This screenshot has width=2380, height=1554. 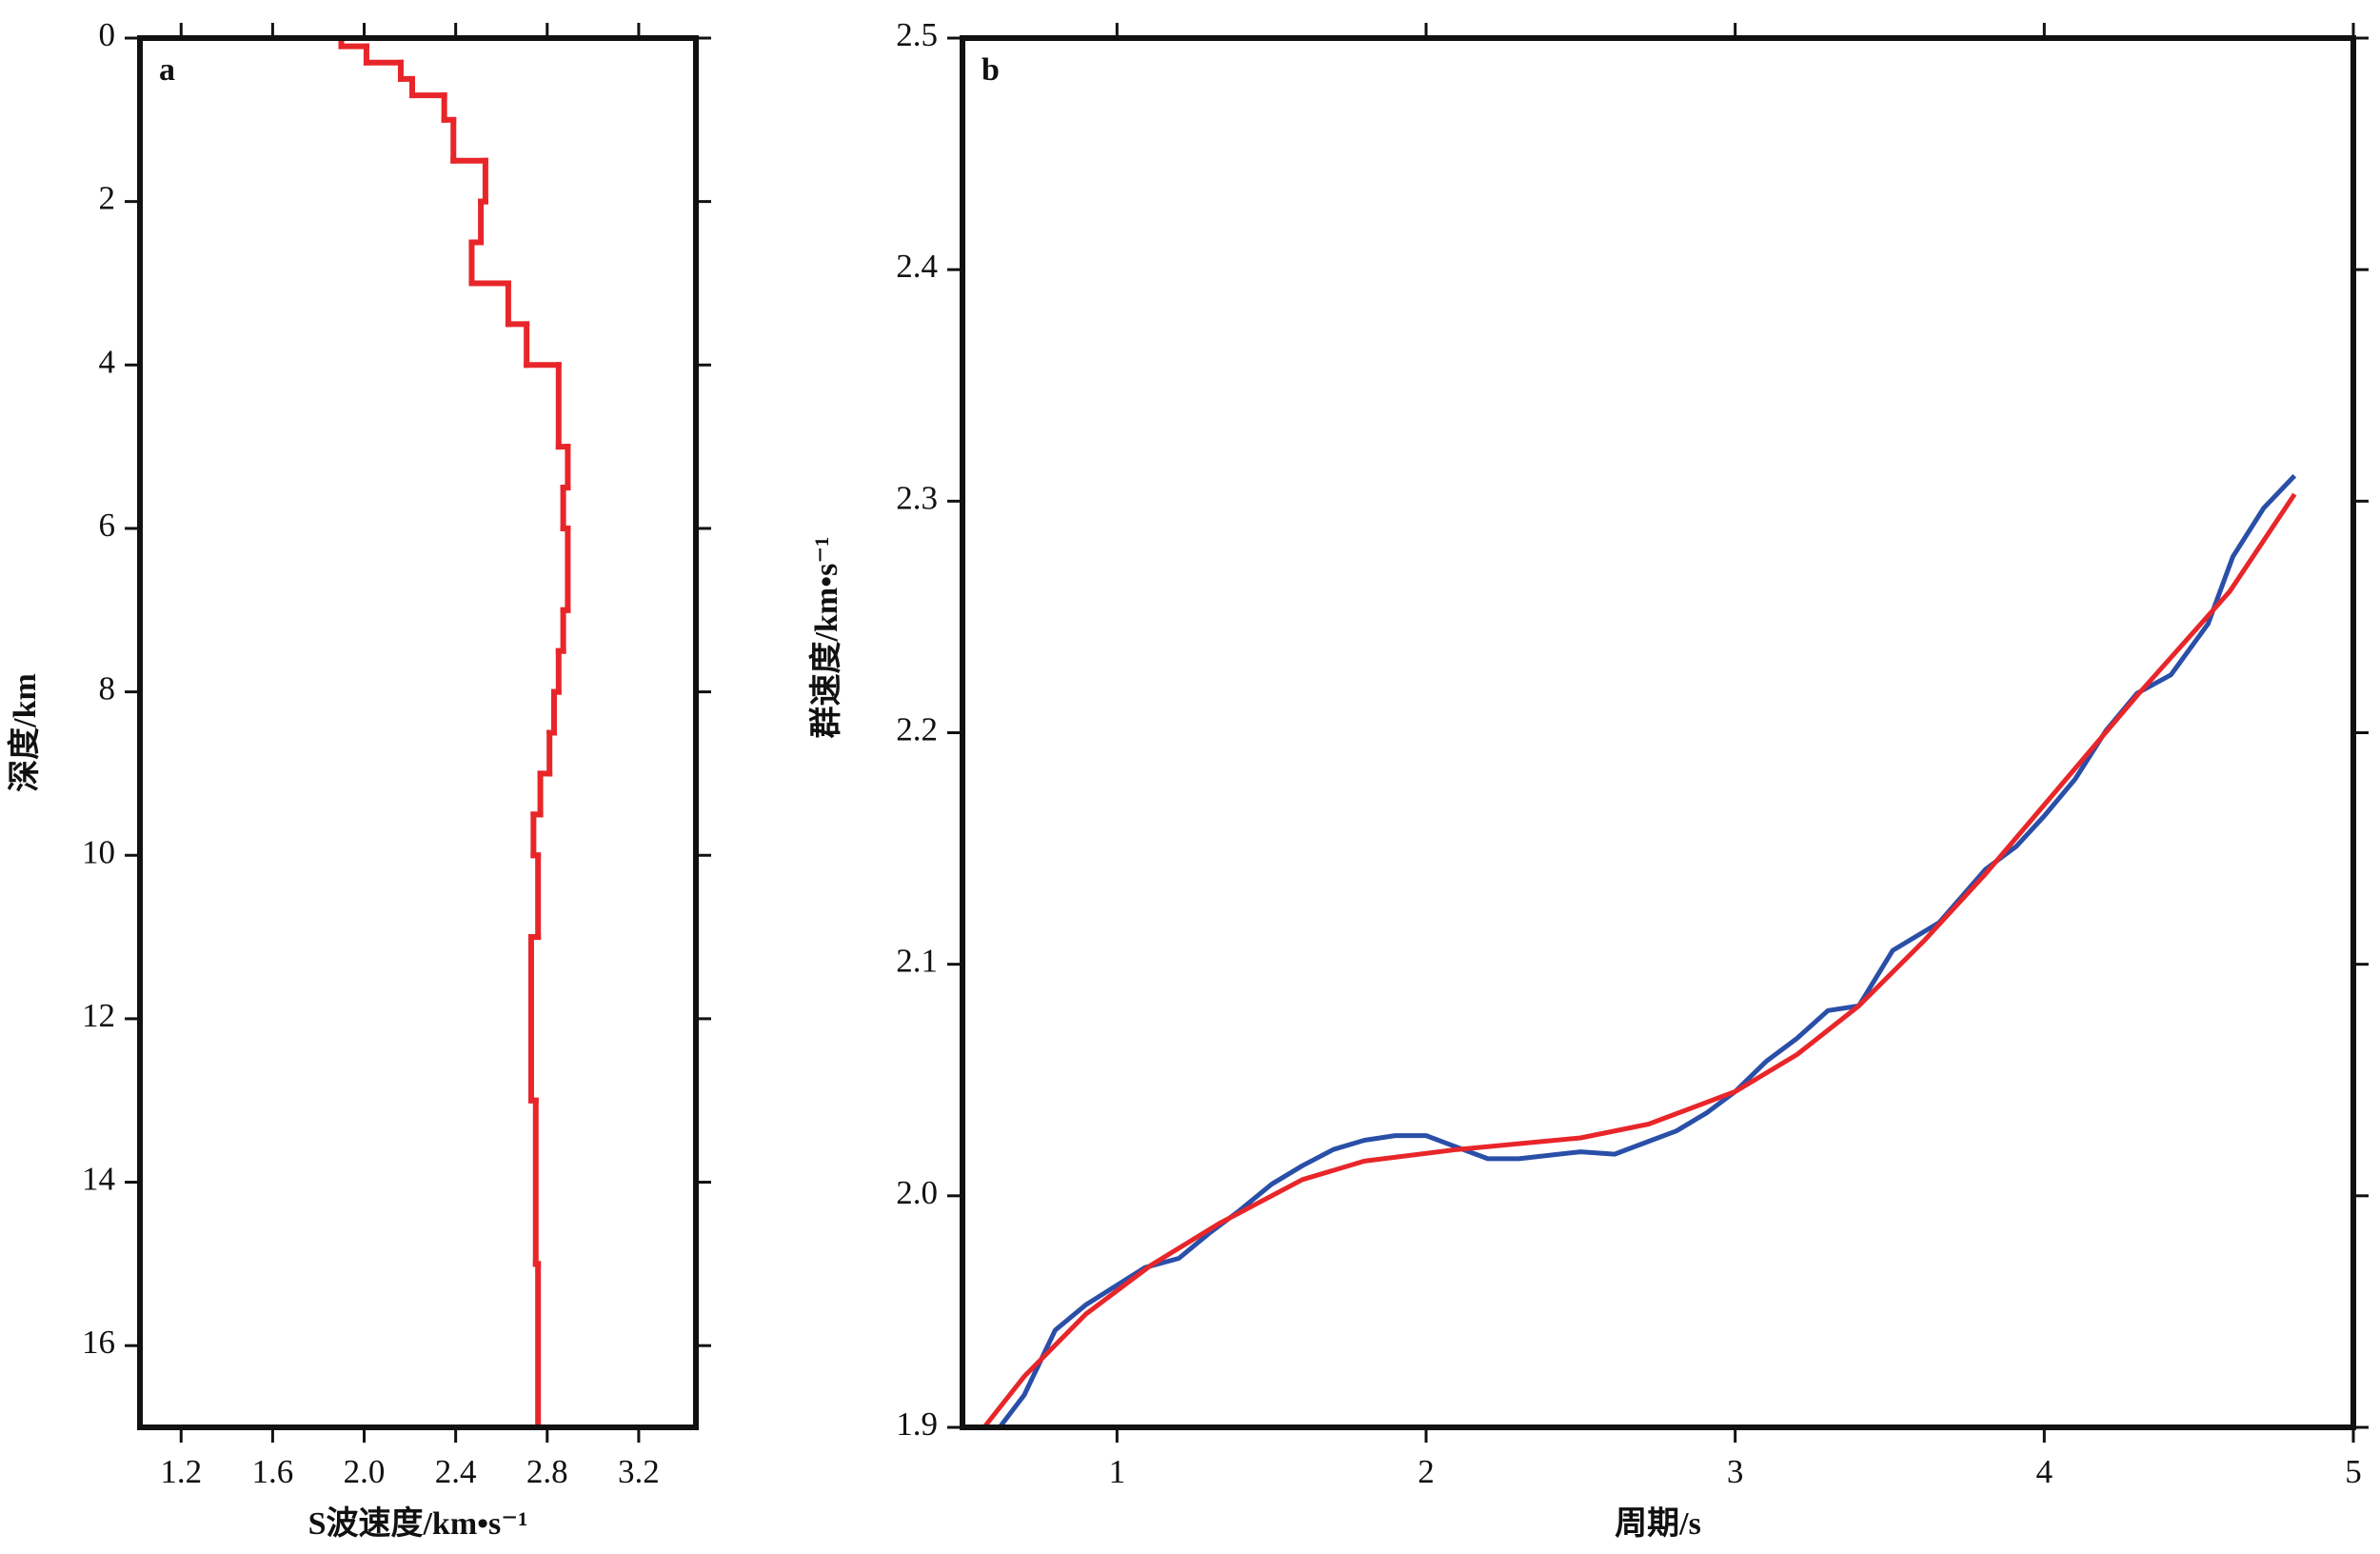 I want to click on x-axis-label: S波速度/km•s⁻¹, so click(x=418, y=1523).